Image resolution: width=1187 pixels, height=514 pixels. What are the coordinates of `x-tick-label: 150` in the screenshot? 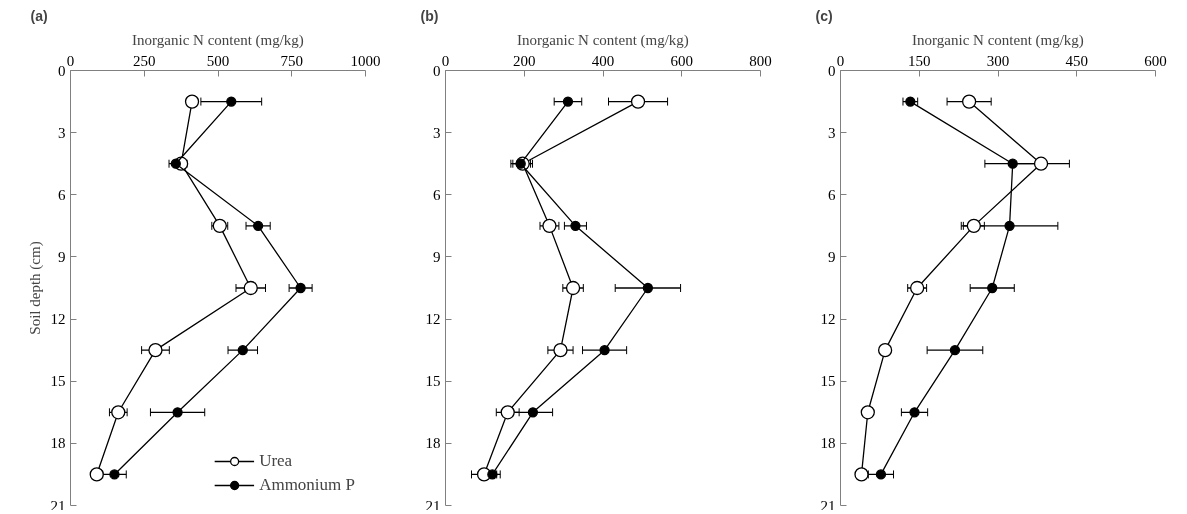 It's located at (919, 60).